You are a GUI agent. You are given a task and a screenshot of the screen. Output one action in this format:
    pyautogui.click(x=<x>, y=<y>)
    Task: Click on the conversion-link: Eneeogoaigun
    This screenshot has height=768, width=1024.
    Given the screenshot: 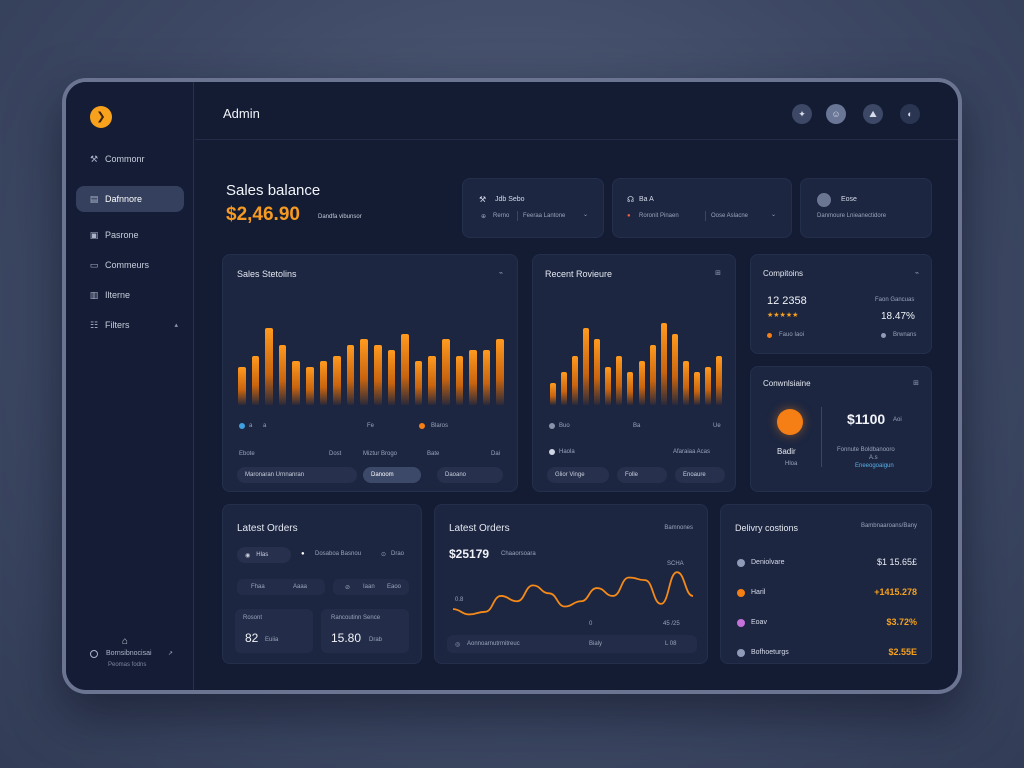 What is the action you would take?
    pyautogui.click(x=874, y=466)
    